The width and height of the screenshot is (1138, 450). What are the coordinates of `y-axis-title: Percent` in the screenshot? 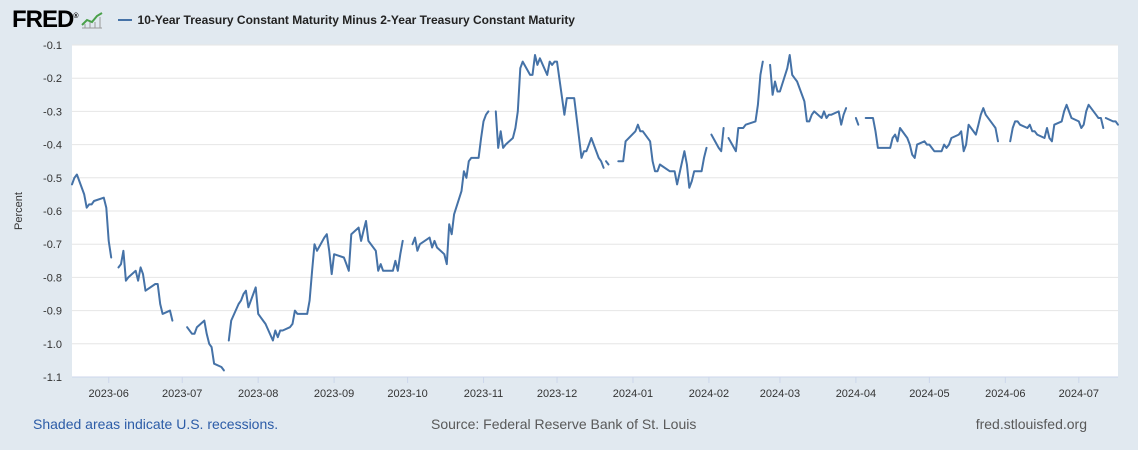 It's located at (19, 211).